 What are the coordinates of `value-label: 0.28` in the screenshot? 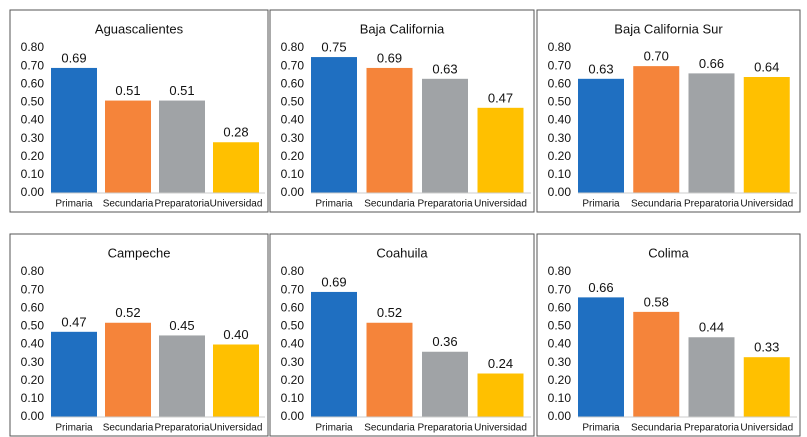 It's located at (235, 132).